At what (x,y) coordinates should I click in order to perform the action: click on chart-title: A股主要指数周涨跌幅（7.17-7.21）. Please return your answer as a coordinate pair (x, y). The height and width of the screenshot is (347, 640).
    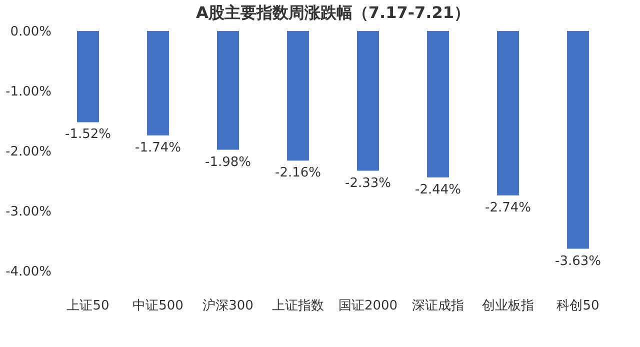
    Looking at the image, I should click on (333, 12).